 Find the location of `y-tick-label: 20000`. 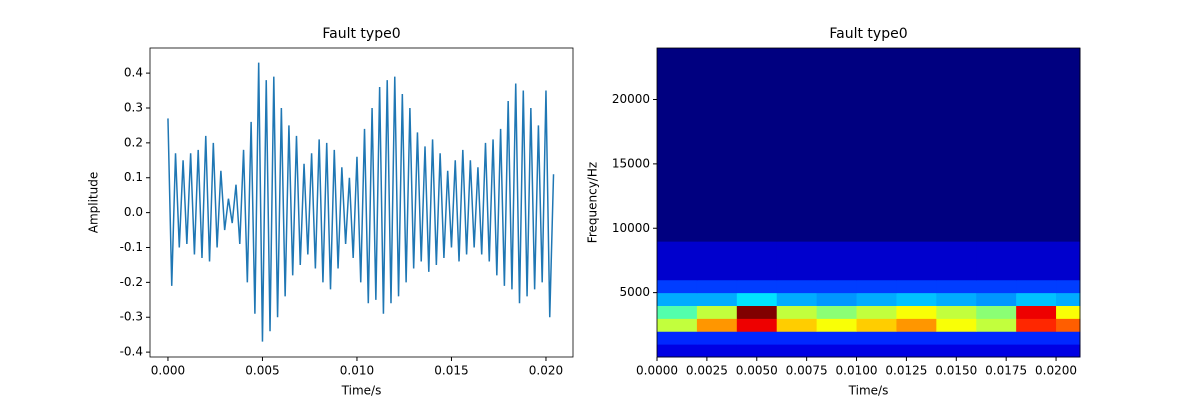

y-tick-label: 20000 is located at coordinates (631, 99).